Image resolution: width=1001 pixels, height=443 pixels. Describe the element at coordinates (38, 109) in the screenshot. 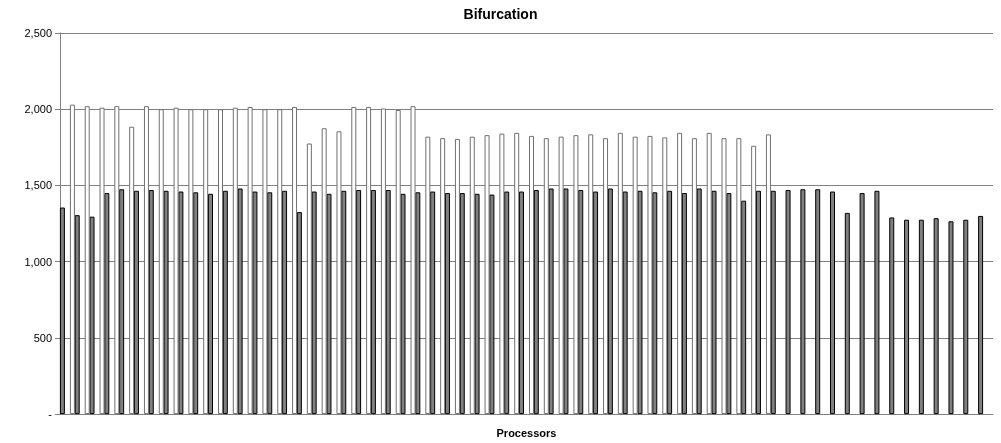

I see `y-tick-label: 2,000` at that location.